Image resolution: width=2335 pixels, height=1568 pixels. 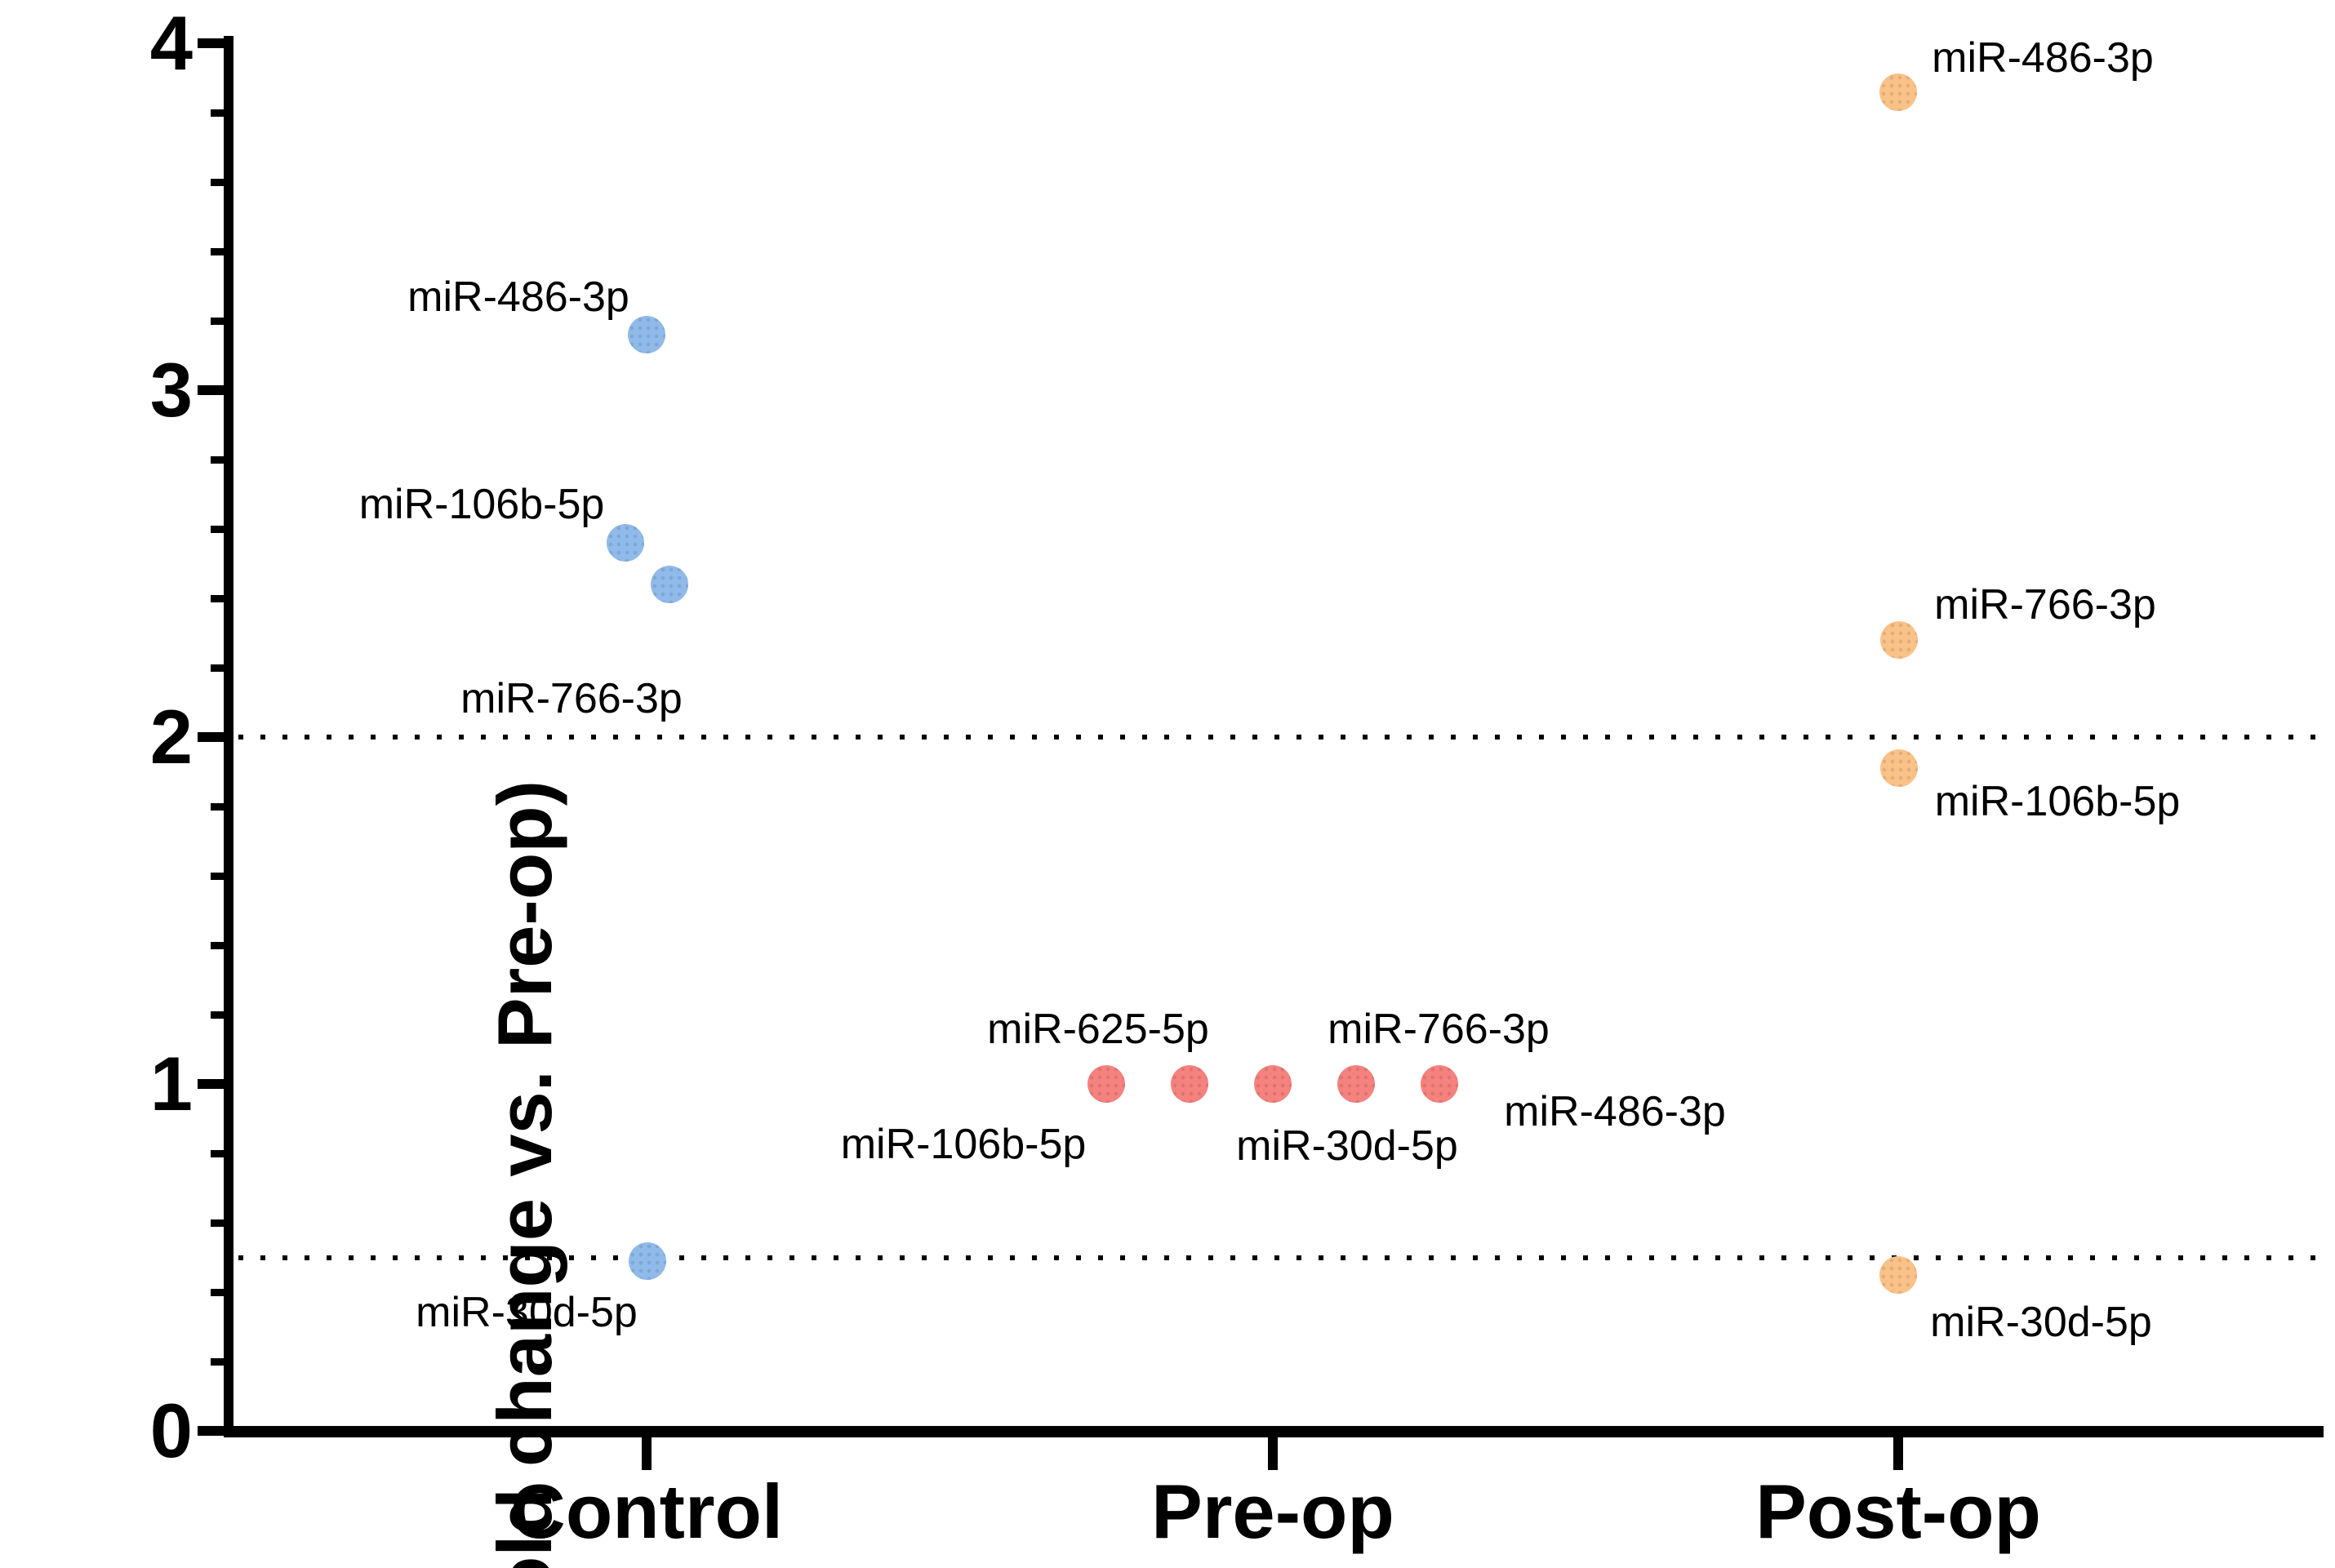 What do you see at coordinates (524, 1174) in the screenshot?
I see `y-axis-title: RQ (fold change vs. Pre-op)` at bounding box center [524, 1174].